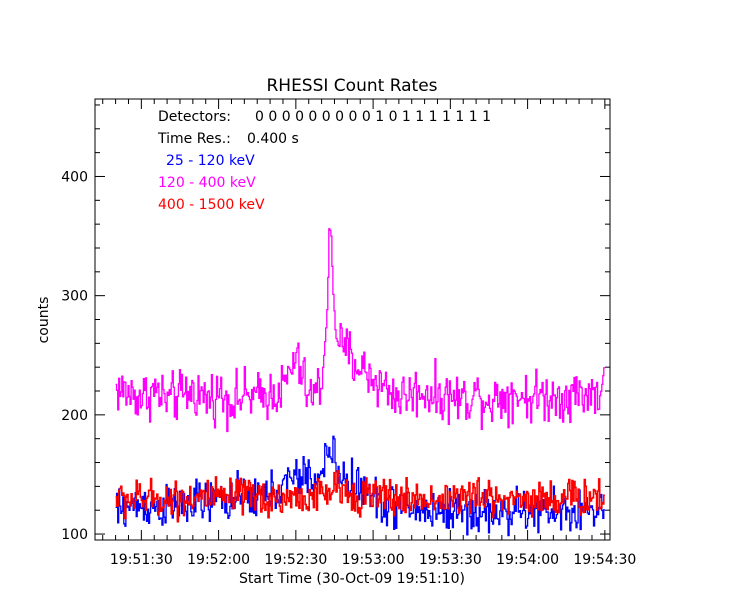  What do you see at coordinates (273, 139) in the screenshot?
I see `time-res-value: 0.400 s` at bounding box center [273, 139].